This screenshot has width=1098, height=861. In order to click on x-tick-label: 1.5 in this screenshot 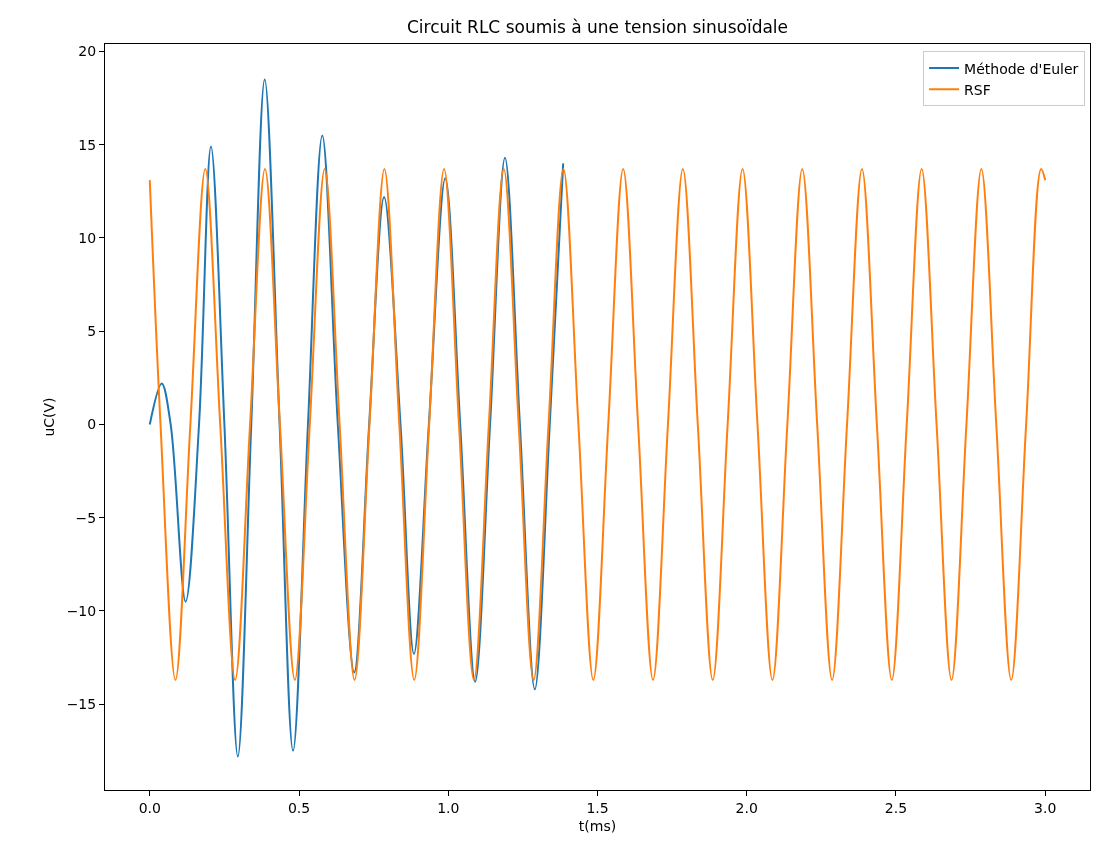, I will do `click(597, 807)`.